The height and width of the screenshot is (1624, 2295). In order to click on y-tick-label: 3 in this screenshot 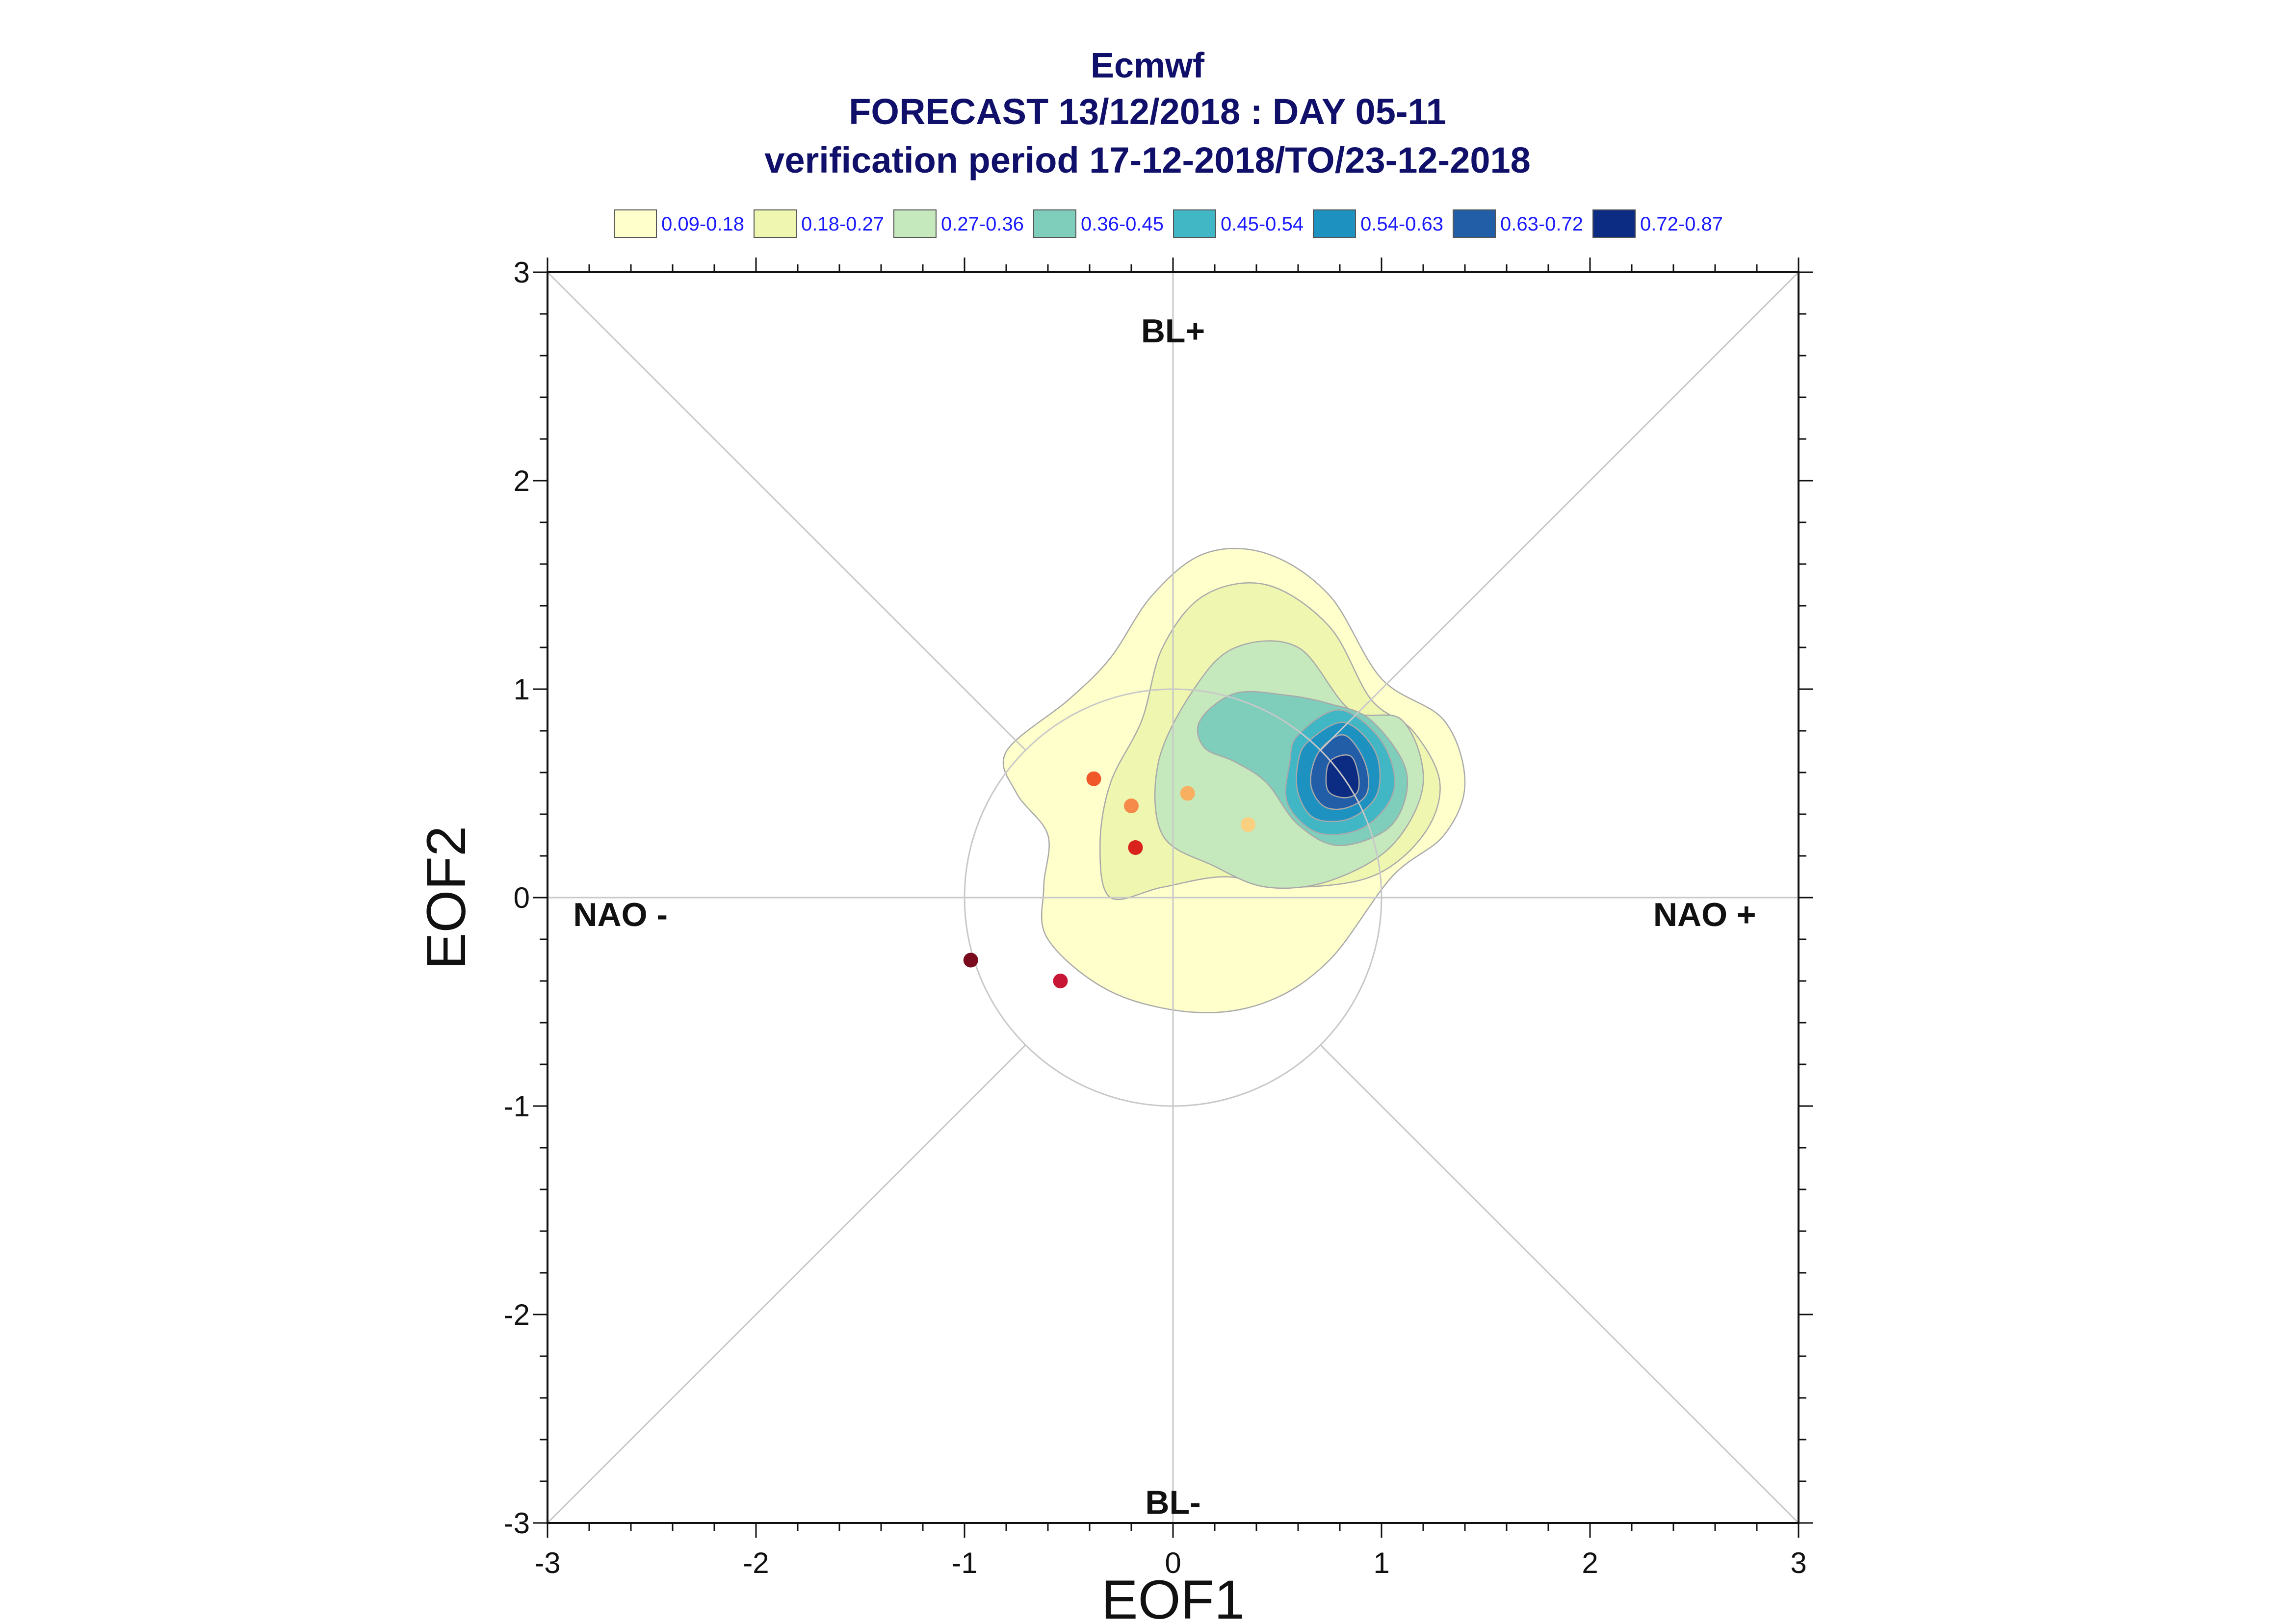, I will do `click(522, 272)`.